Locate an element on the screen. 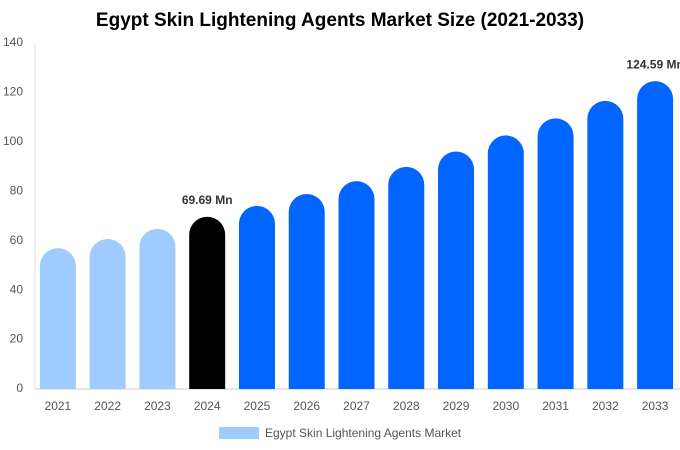  y-tick-label: 120 is located at coordinates (13, 92).